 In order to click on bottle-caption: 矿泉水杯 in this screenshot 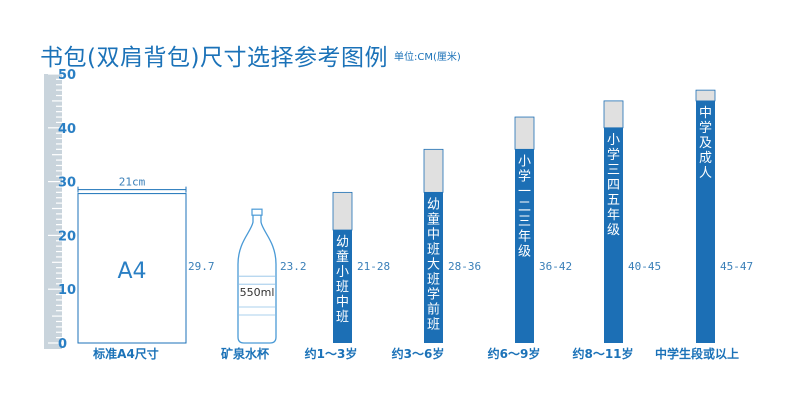, I will do `click(245, 353)`.